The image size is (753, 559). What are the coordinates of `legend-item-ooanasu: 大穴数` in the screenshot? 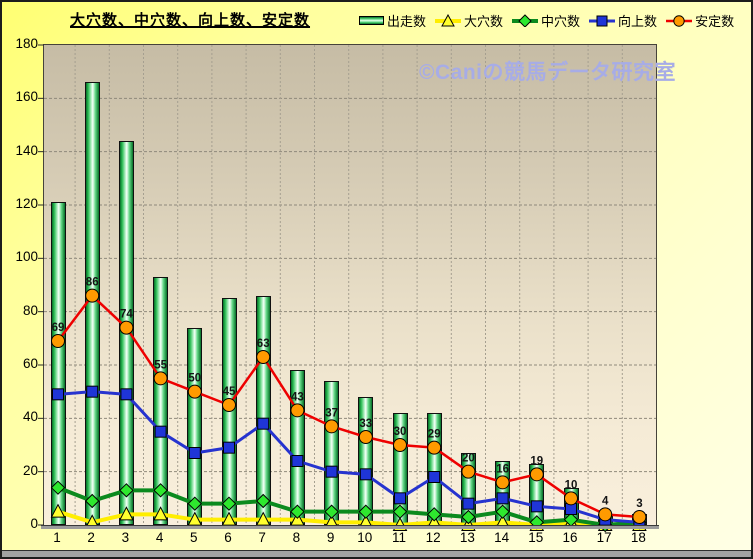 It's located at (469, 20).